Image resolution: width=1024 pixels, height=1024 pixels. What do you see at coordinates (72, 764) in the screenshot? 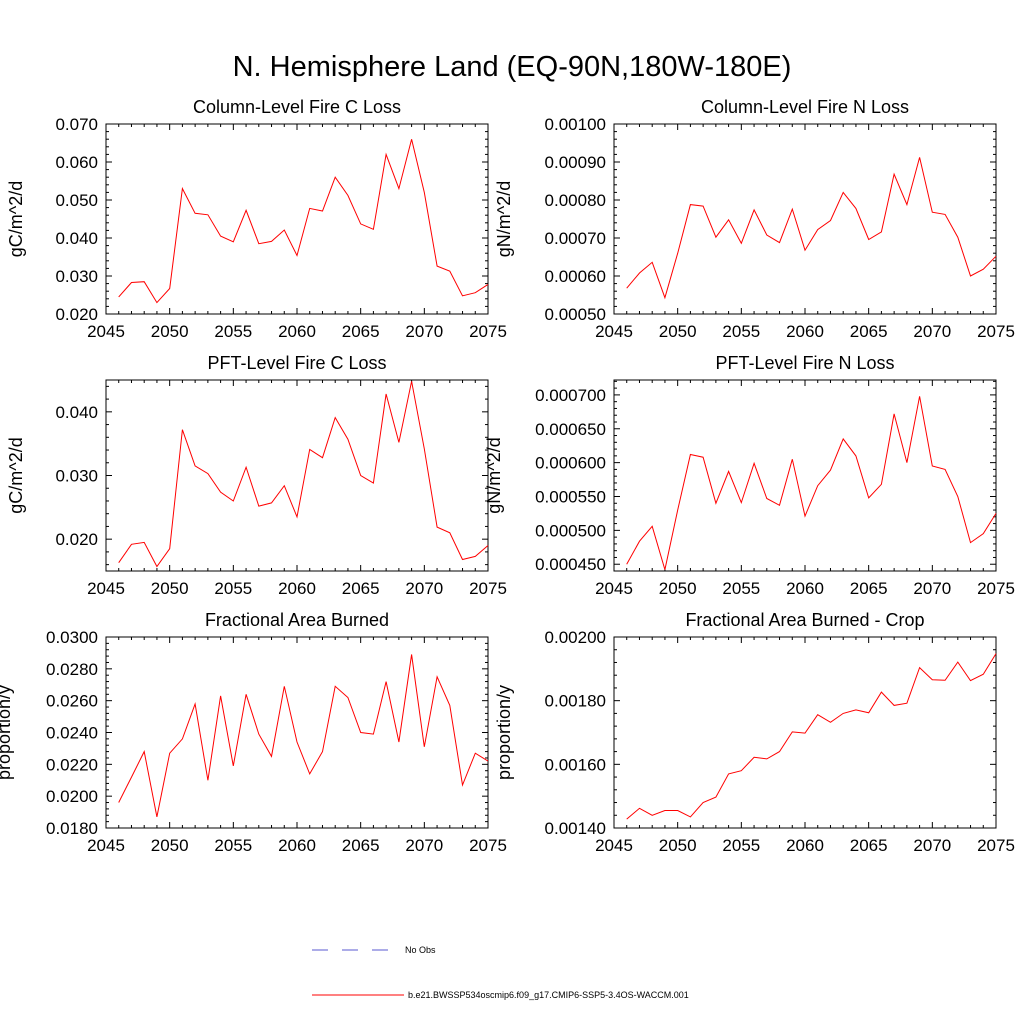
I see `y-tick-label: 0.0220` at bounding box center [72, 764].